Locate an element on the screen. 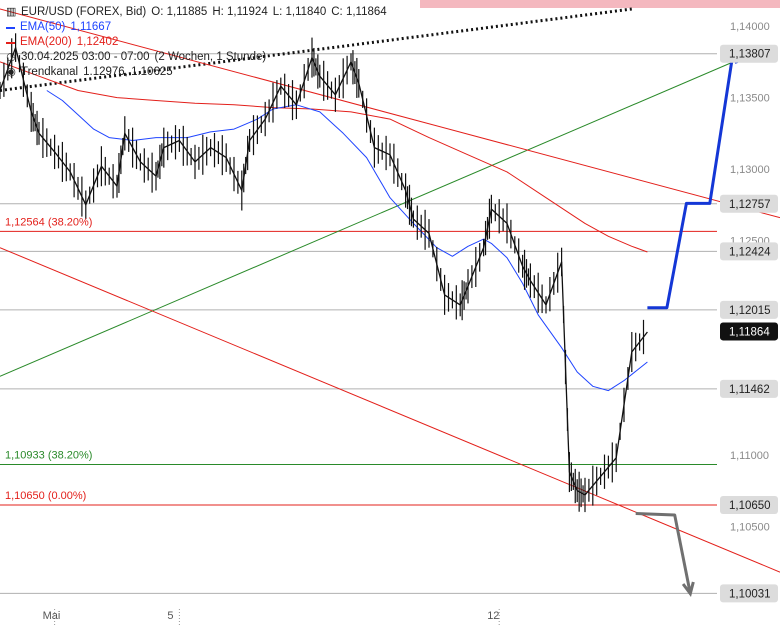 The height and width of the screenshot is (625, 780). price-tag-label: 1,10650 is located at coordinates (750, 506).